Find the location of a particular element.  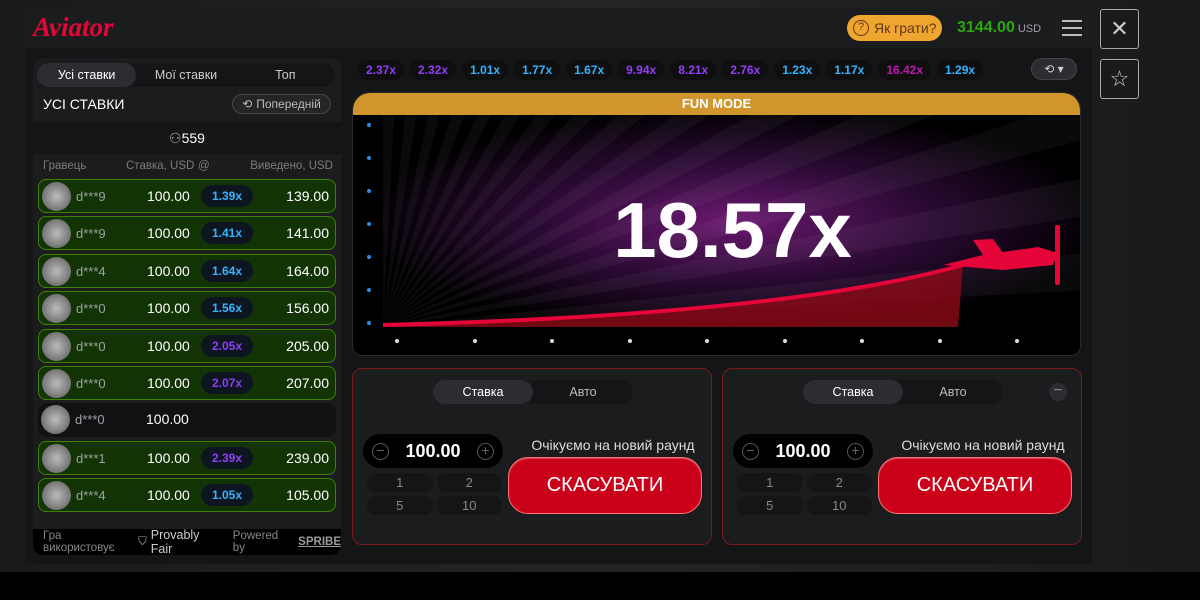

history-multiplier: 1.67x is located at coordinates (589, 70).